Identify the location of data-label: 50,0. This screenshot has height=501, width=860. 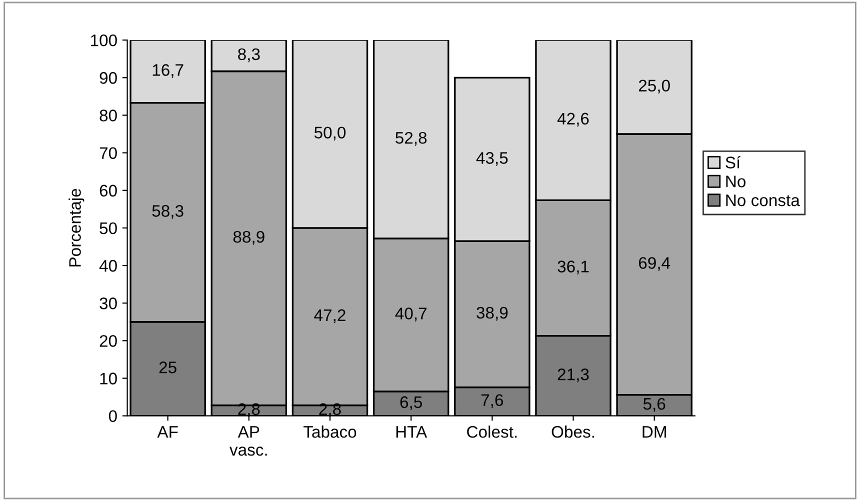
(330, 133).